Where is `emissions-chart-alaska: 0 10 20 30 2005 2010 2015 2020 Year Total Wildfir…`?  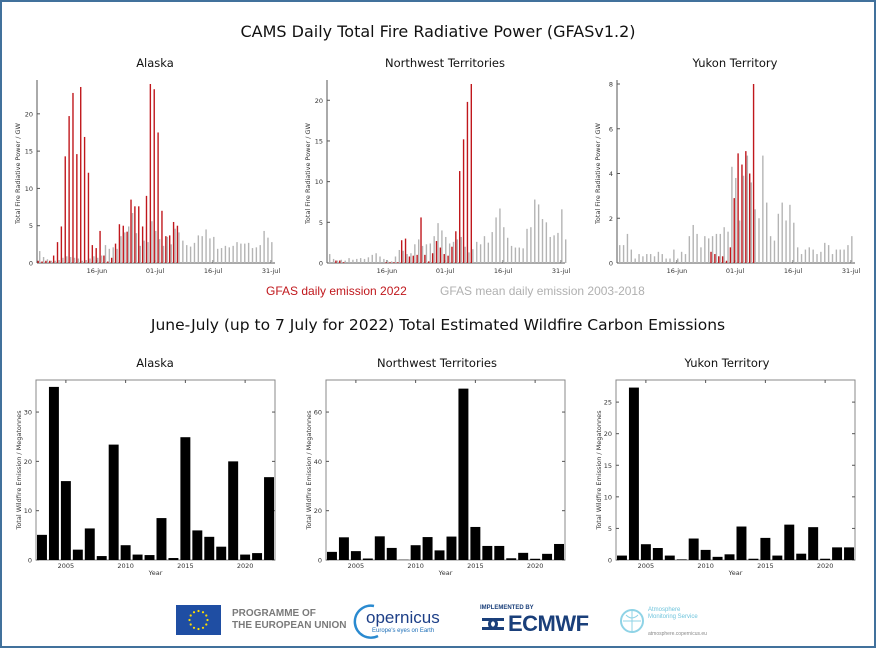
emissions-chart-alaska: 0 10 20 30 2005 2010 2015 2020 Year Total Wildfir… is located at coordinates (145, 478).